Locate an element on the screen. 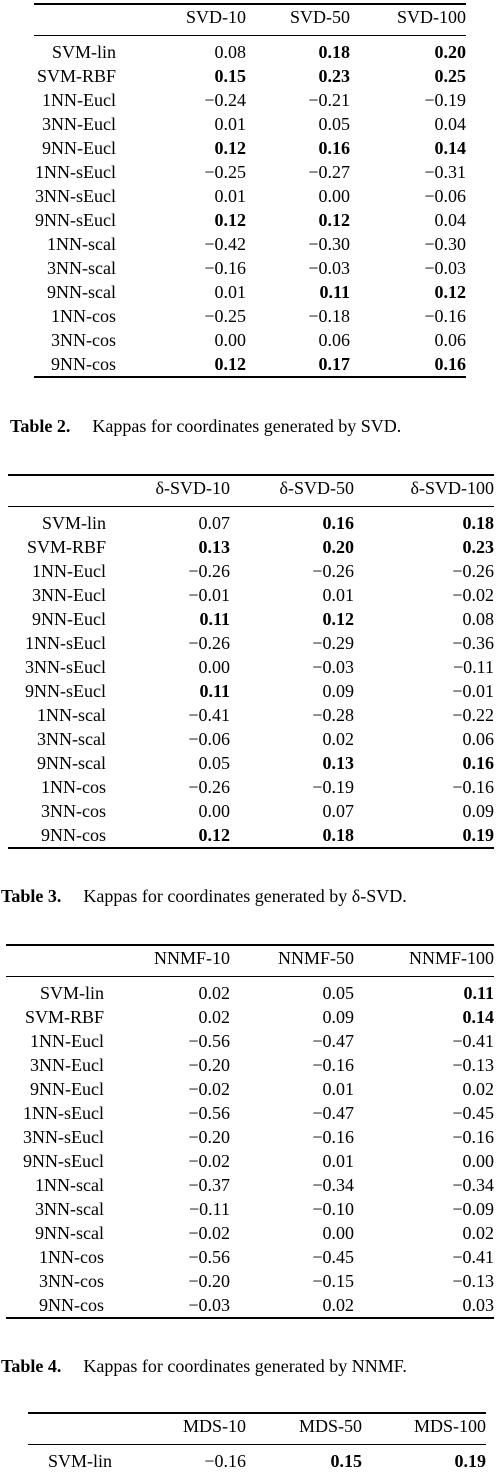  value-cell: −0.34 is located at coordinates (333, 1185).